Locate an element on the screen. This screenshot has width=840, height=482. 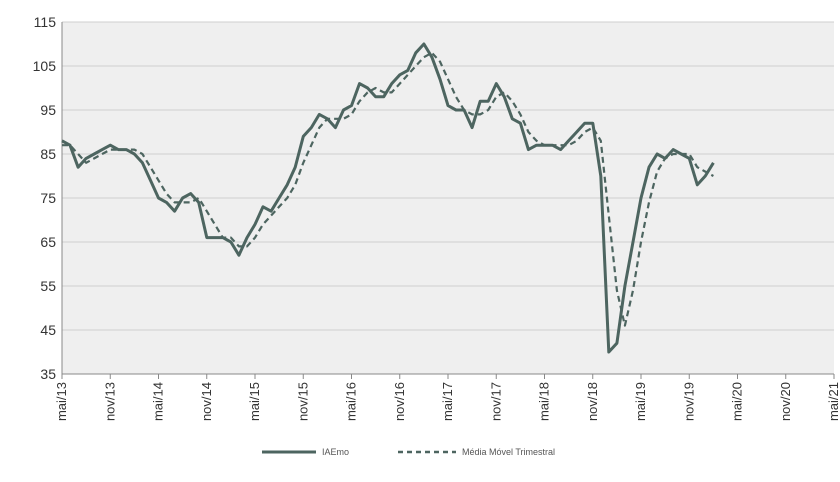
x-tick-label-nov-18: nov/18 is located at coordinates (592, 401).